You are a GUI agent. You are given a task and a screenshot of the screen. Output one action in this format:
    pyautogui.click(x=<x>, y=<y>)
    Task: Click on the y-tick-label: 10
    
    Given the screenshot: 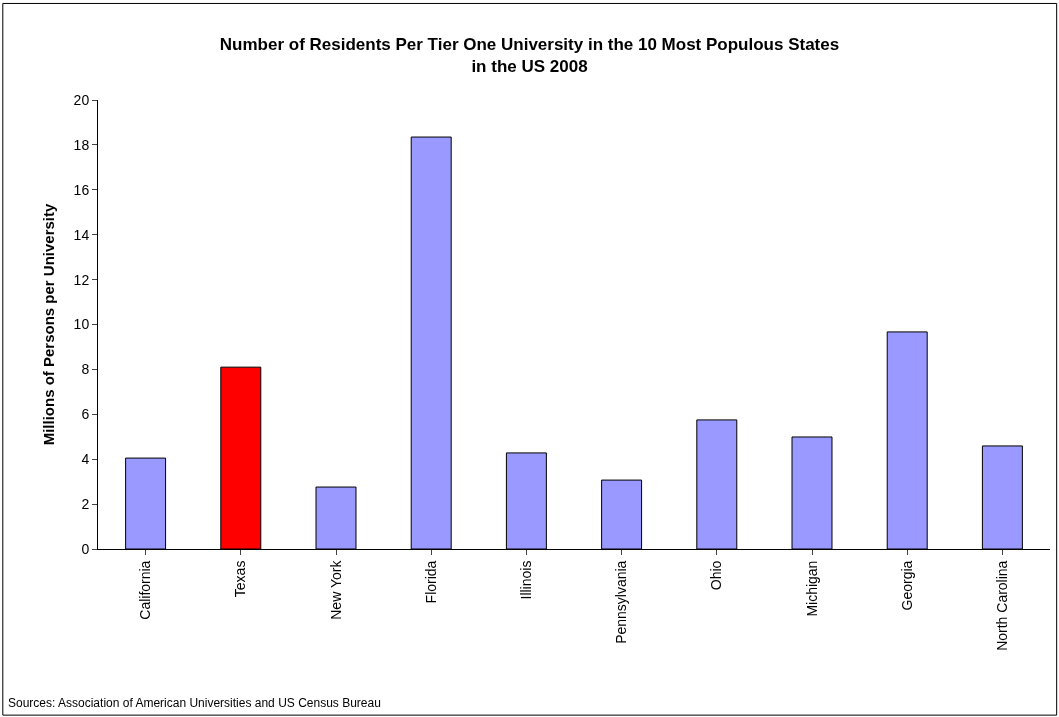 What is the action you would take?
    pyautogui.click(x=81, y=324)
    